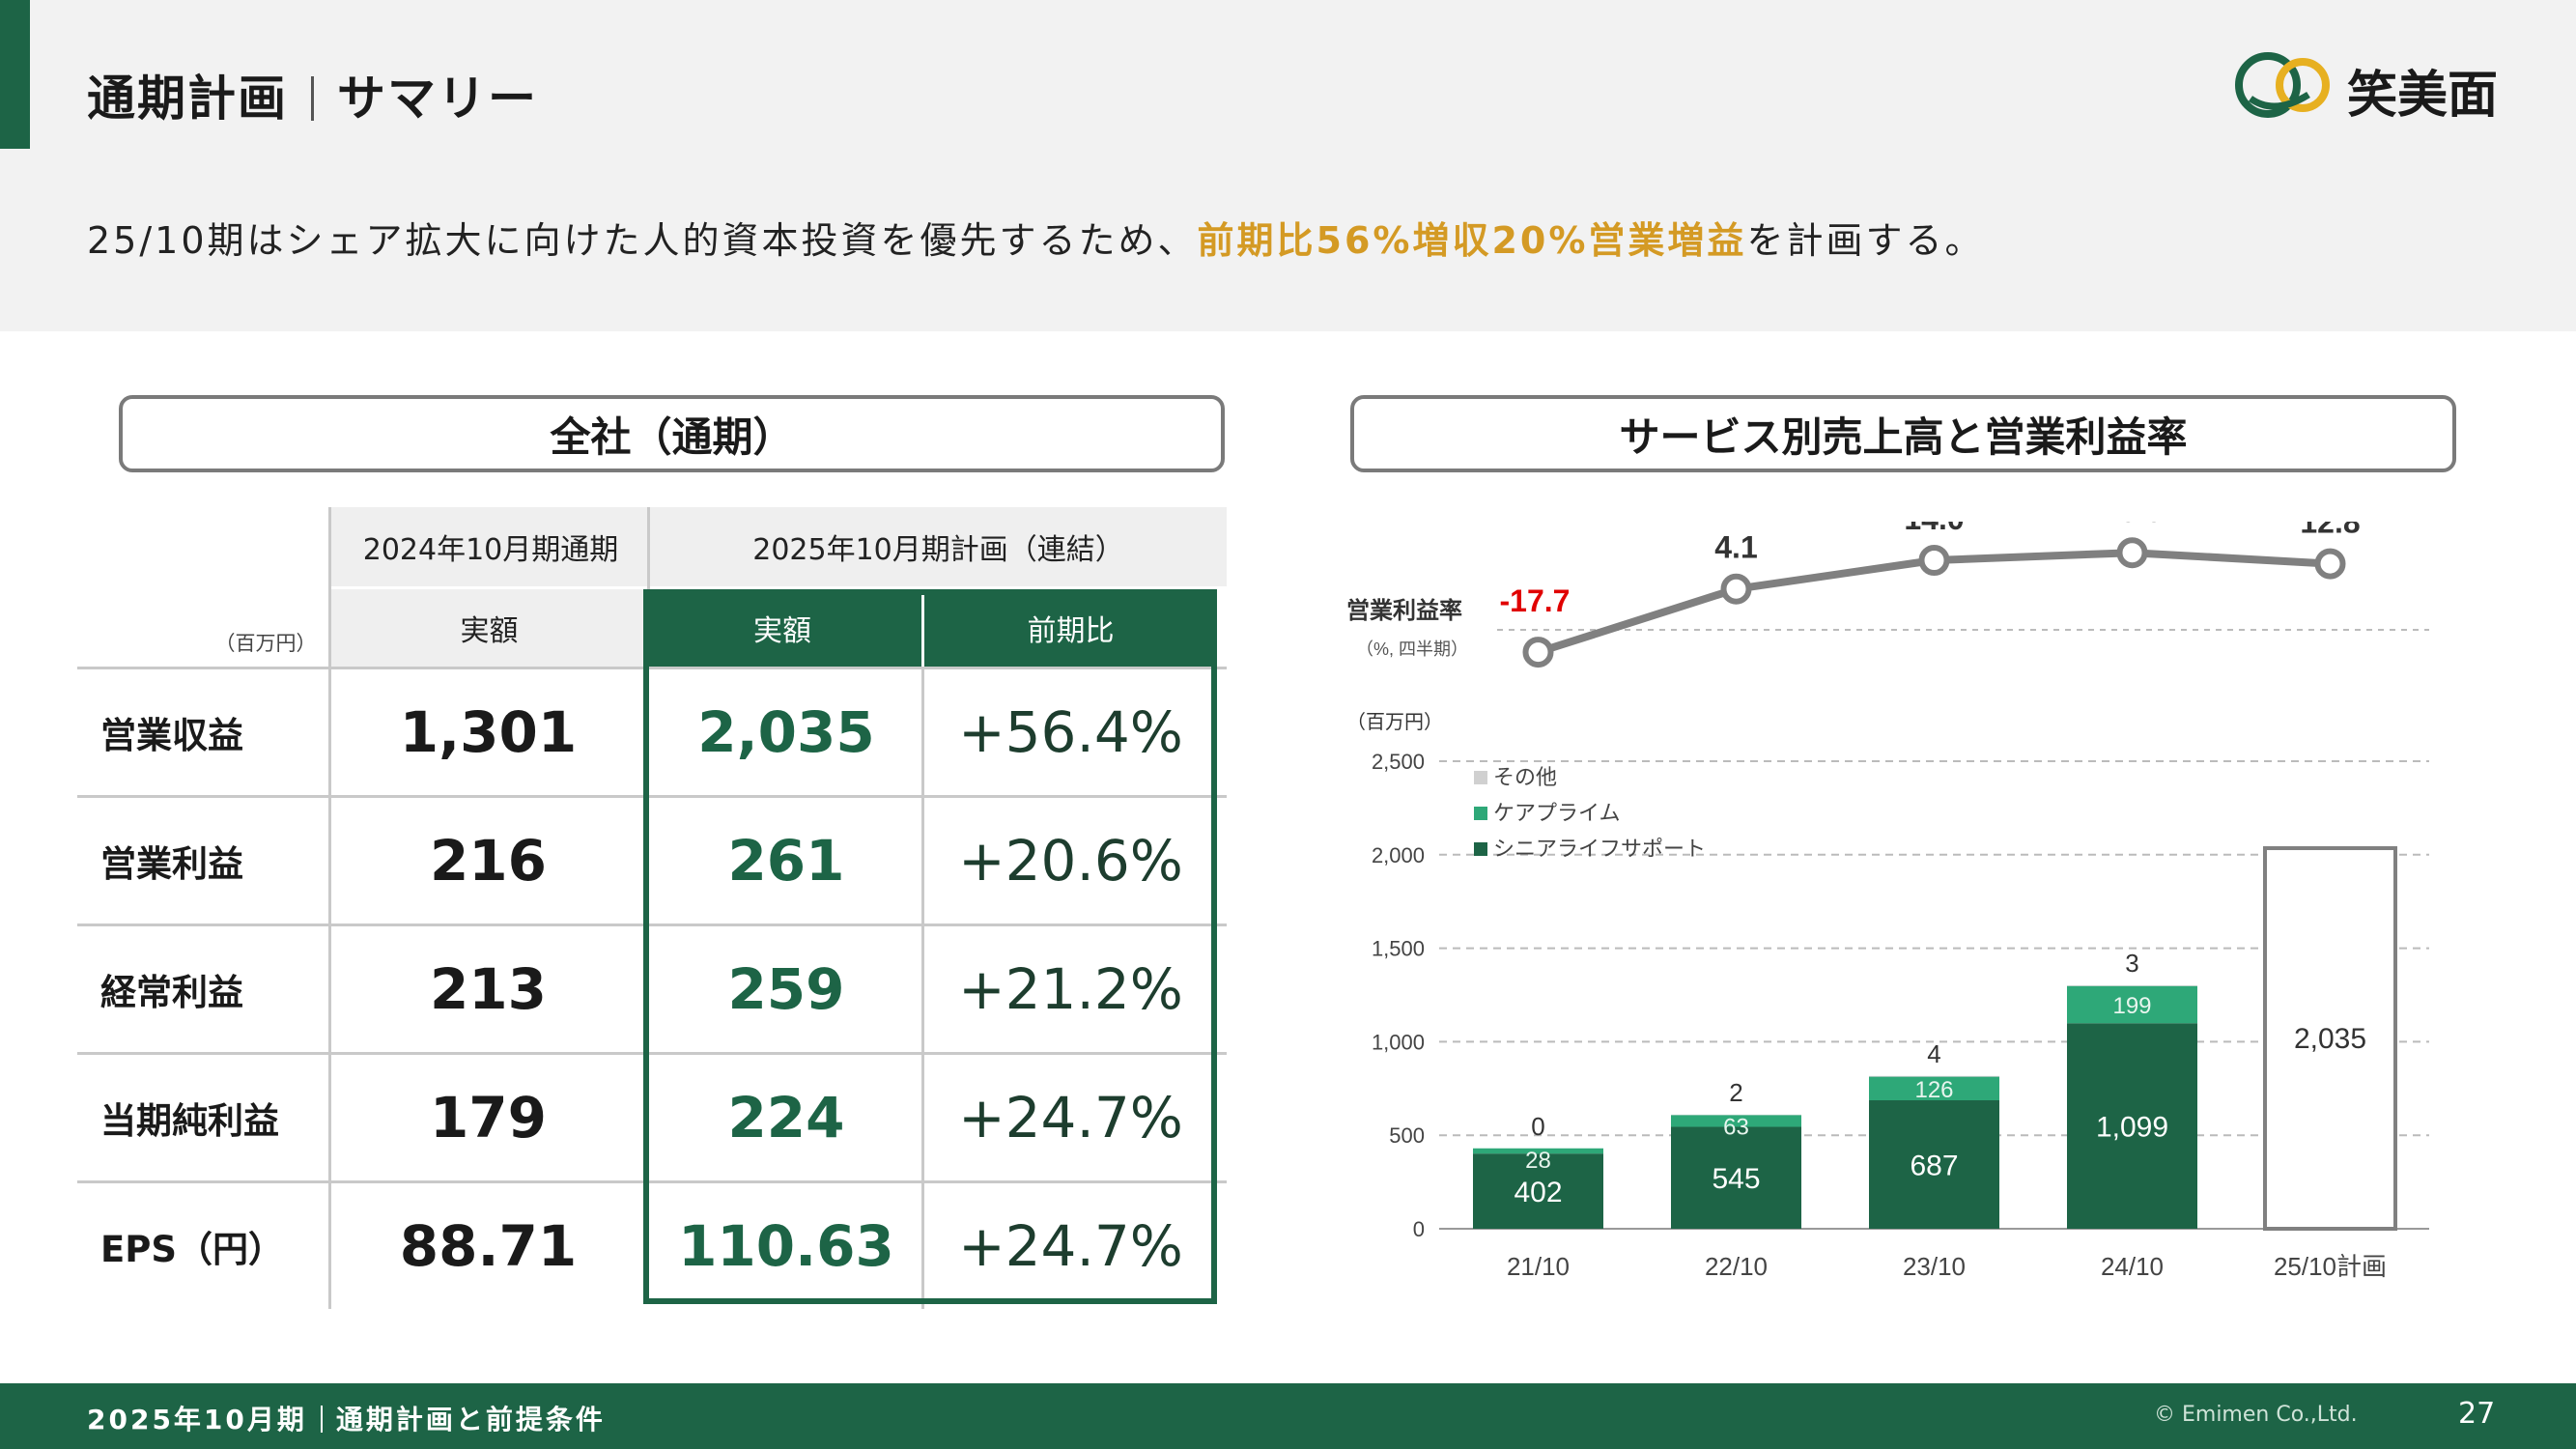 The image size is (2576, 1449). I want to click on legend-swatch, so click(1480, 777).